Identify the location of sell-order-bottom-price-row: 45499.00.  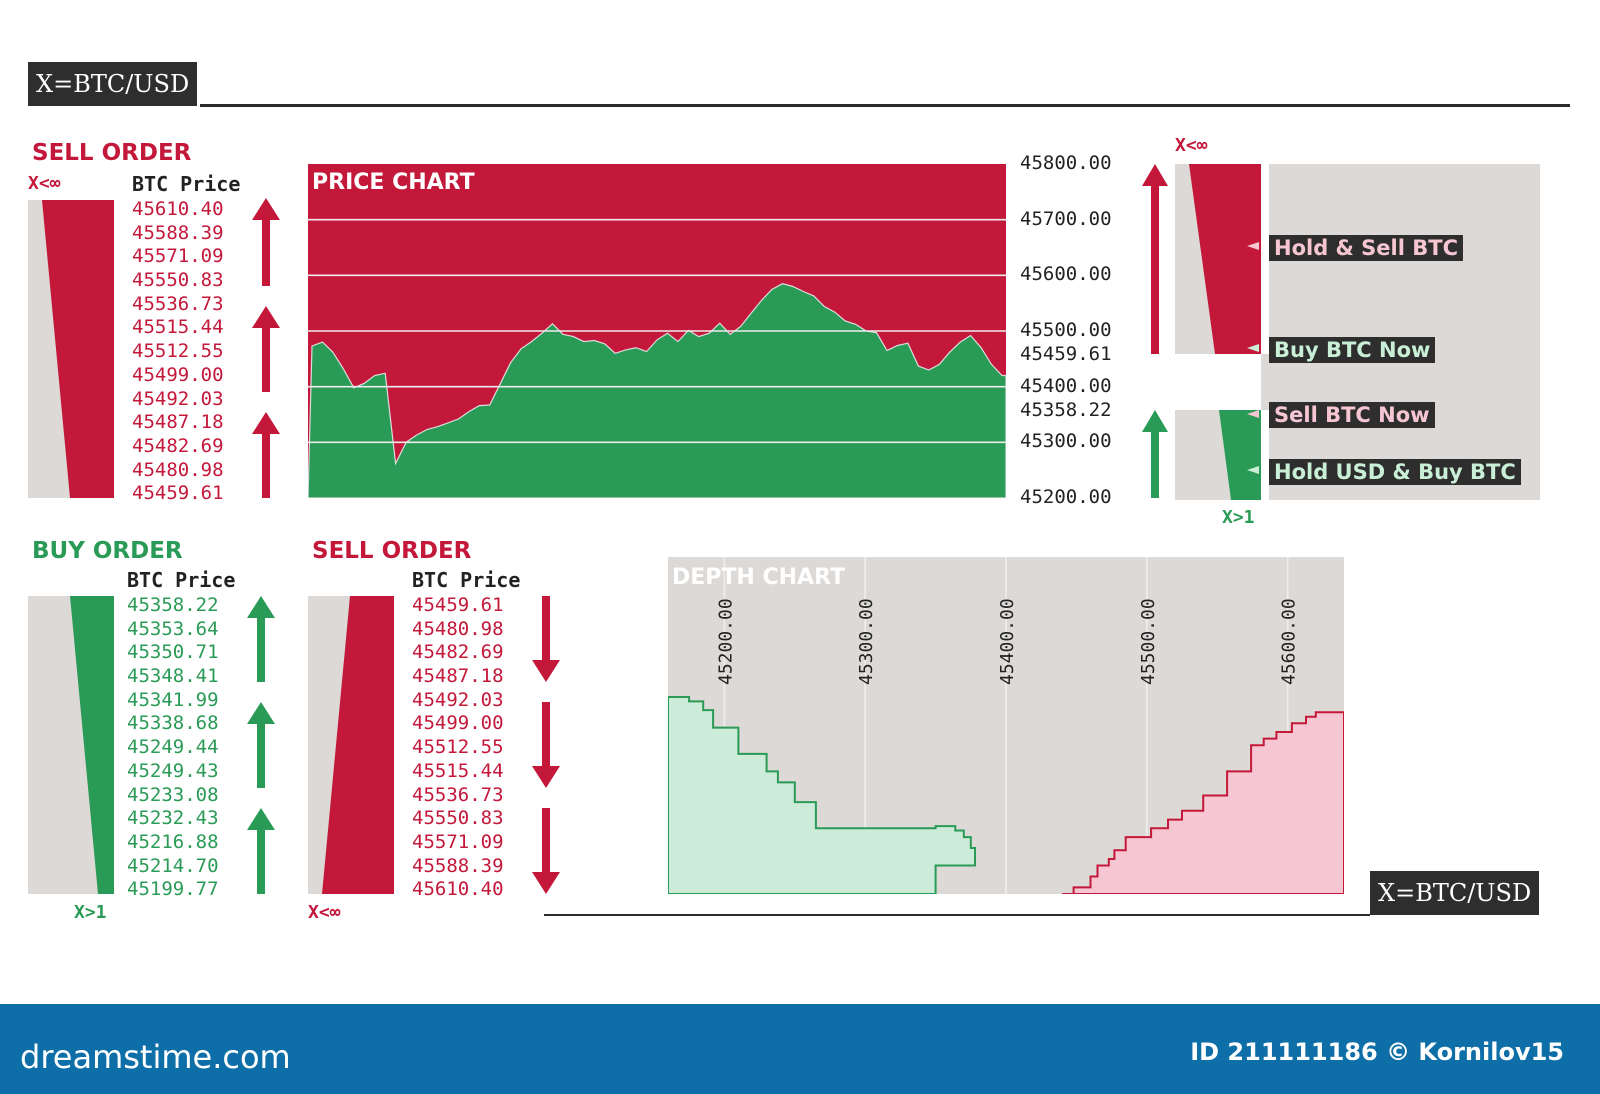
(458, 723).